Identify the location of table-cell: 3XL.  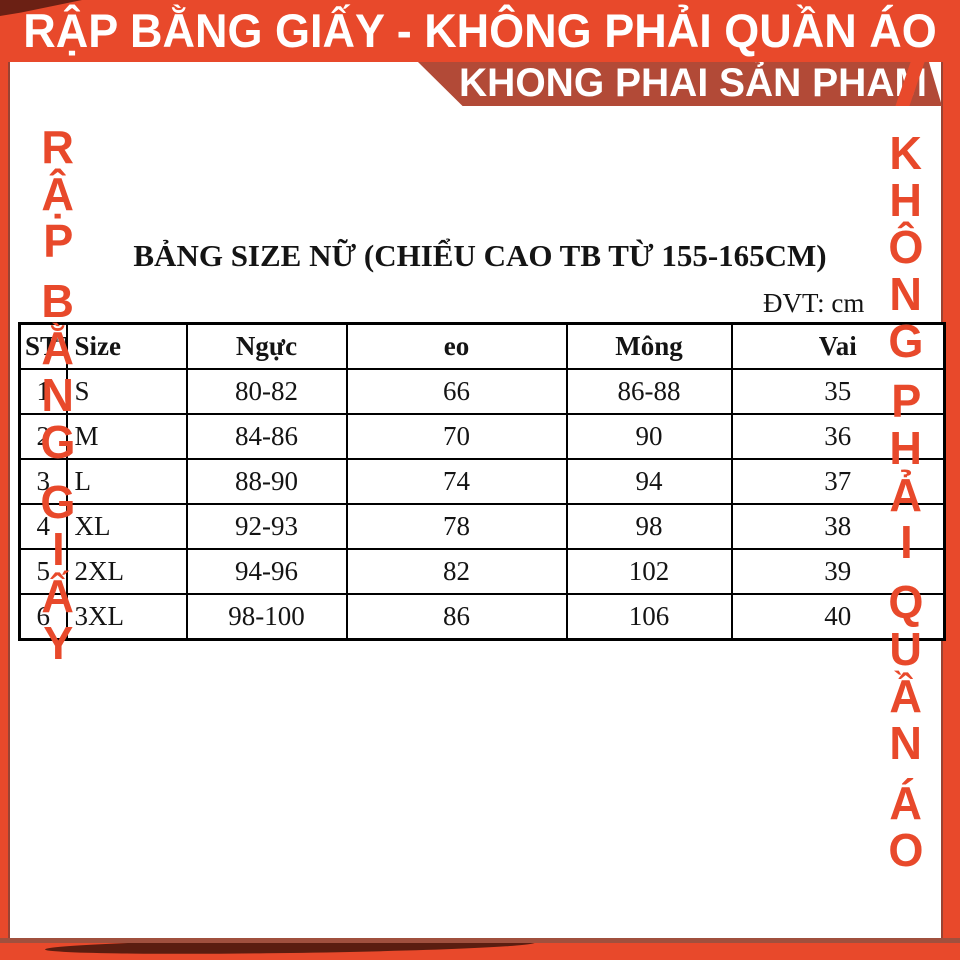
(126, 617).